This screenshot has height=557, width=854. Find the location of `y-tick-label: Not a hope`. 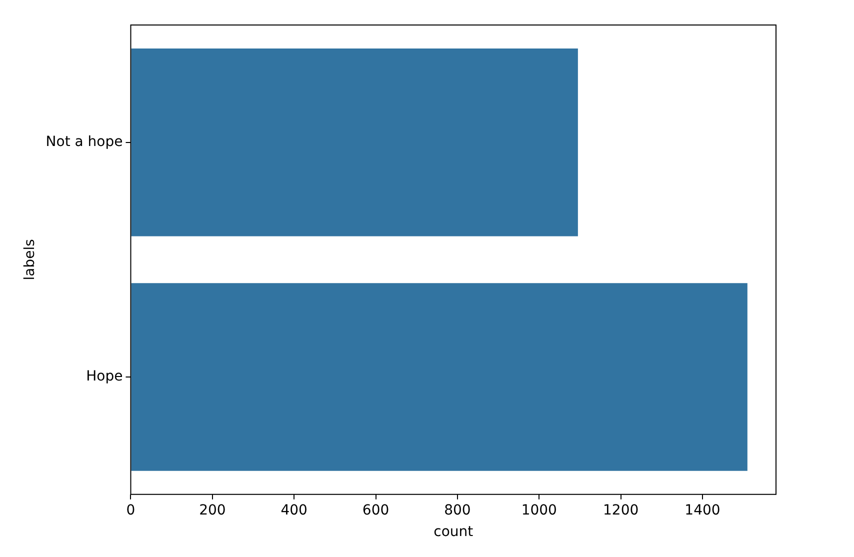

y-tick-label: Not a hope is located at coordinates (84, 142).